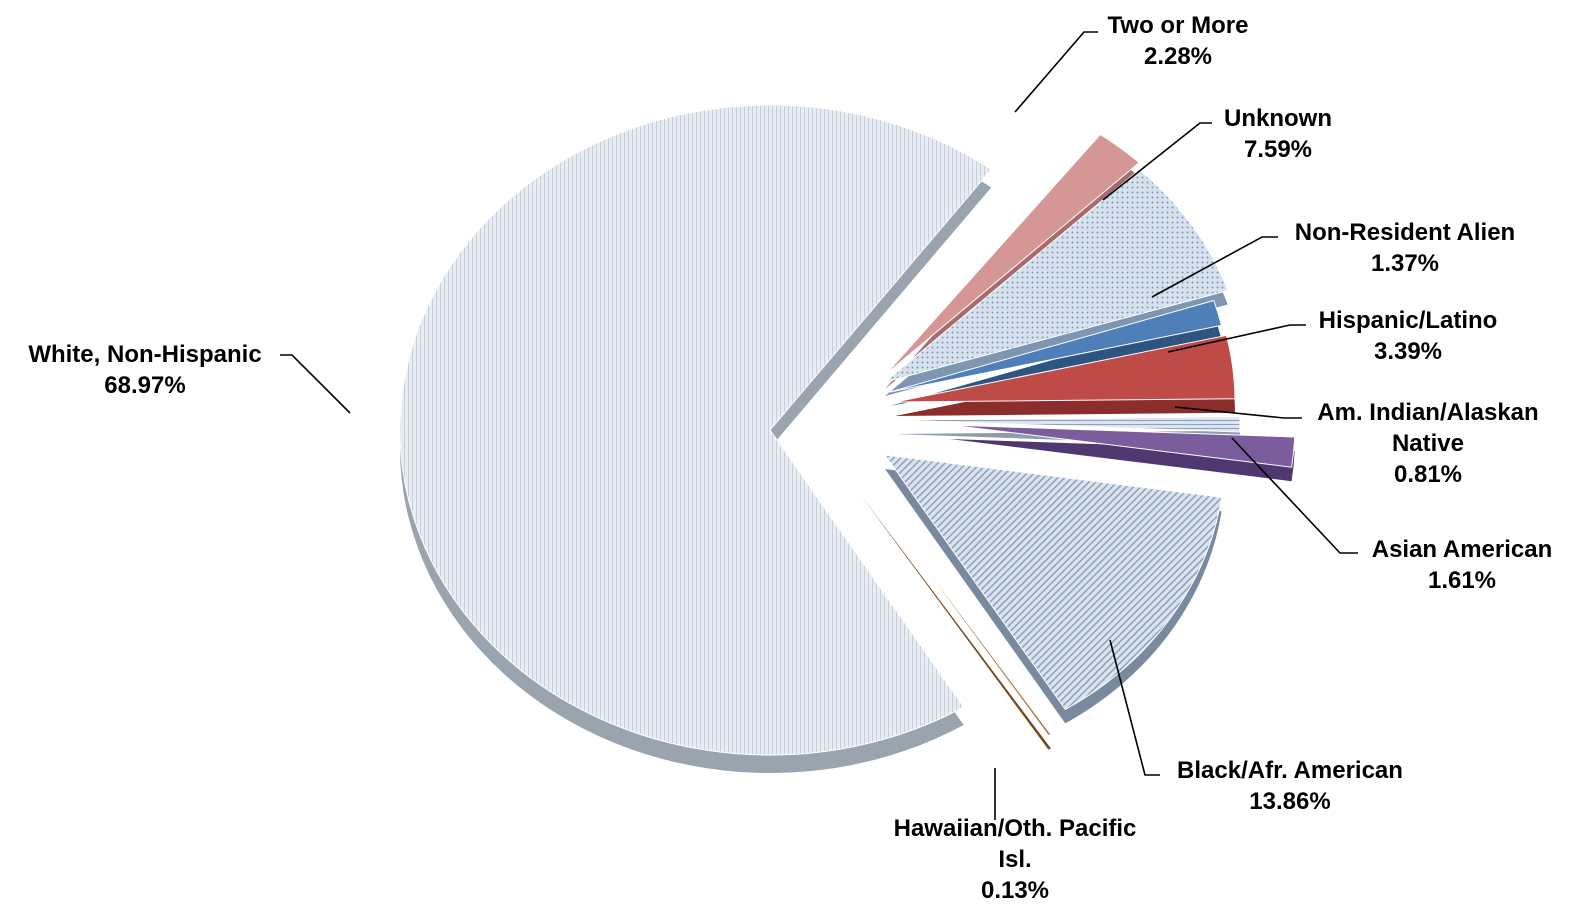  Describe the element at coordinates (315, 384) in the screenshot. I see `leader-line-white` at that location.